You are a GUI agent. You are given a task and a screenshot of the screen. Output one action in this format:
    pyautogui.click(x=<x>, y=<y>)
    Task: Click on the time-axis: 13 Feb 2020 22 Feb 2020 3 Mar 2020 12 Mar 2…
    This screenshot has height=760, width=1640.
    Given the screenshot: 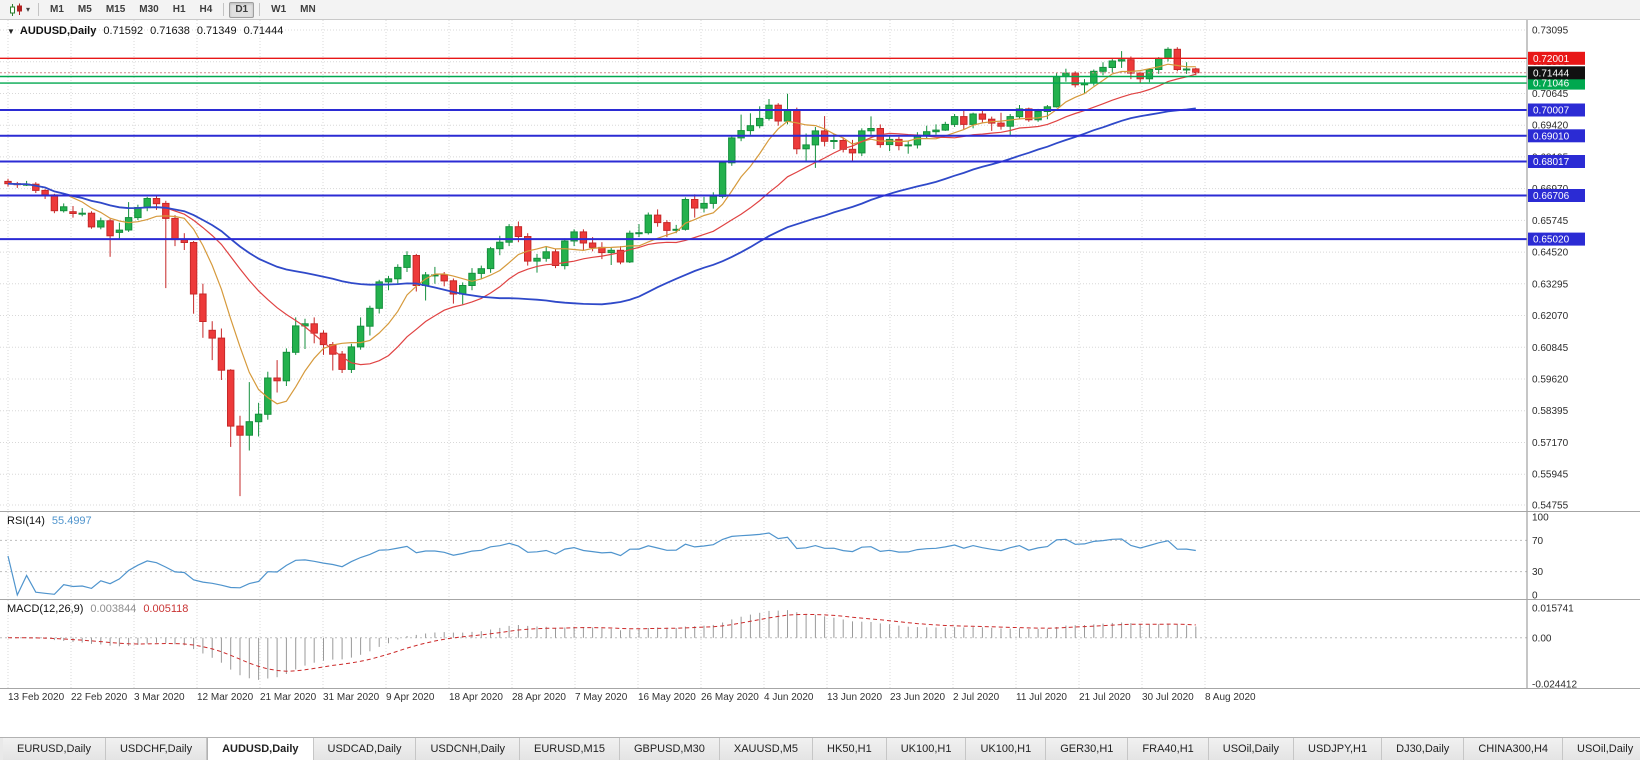 What is the action you would take?
    pyautogui.click(x=820, y=698)
    